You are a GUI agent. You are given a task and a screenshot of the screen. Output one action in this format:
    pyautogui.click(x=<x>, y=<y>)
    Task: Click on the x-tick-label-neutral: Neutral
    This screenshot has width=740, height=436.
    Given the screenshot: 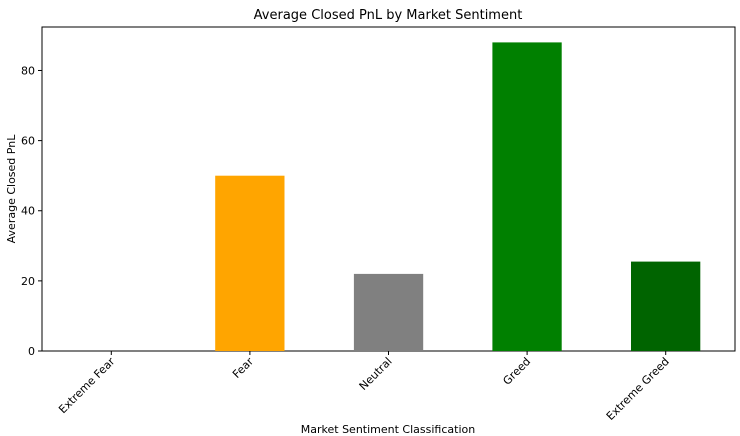 What is the action you would take?
    pyautogui.click(x=376, y=374)
    